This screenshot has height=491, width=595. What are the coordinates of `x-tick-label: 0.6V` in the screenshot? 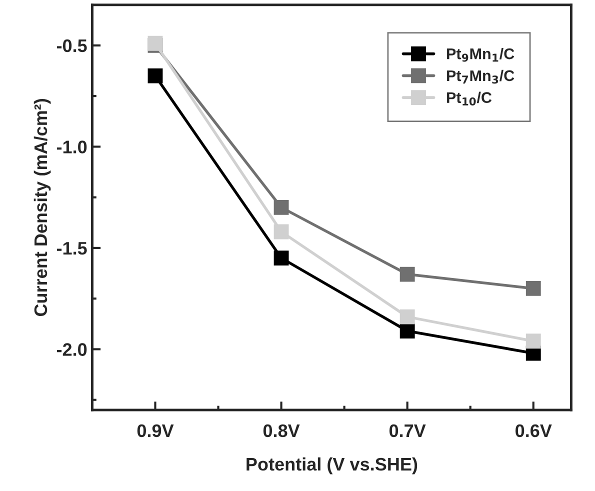 It's located at (534, 431).